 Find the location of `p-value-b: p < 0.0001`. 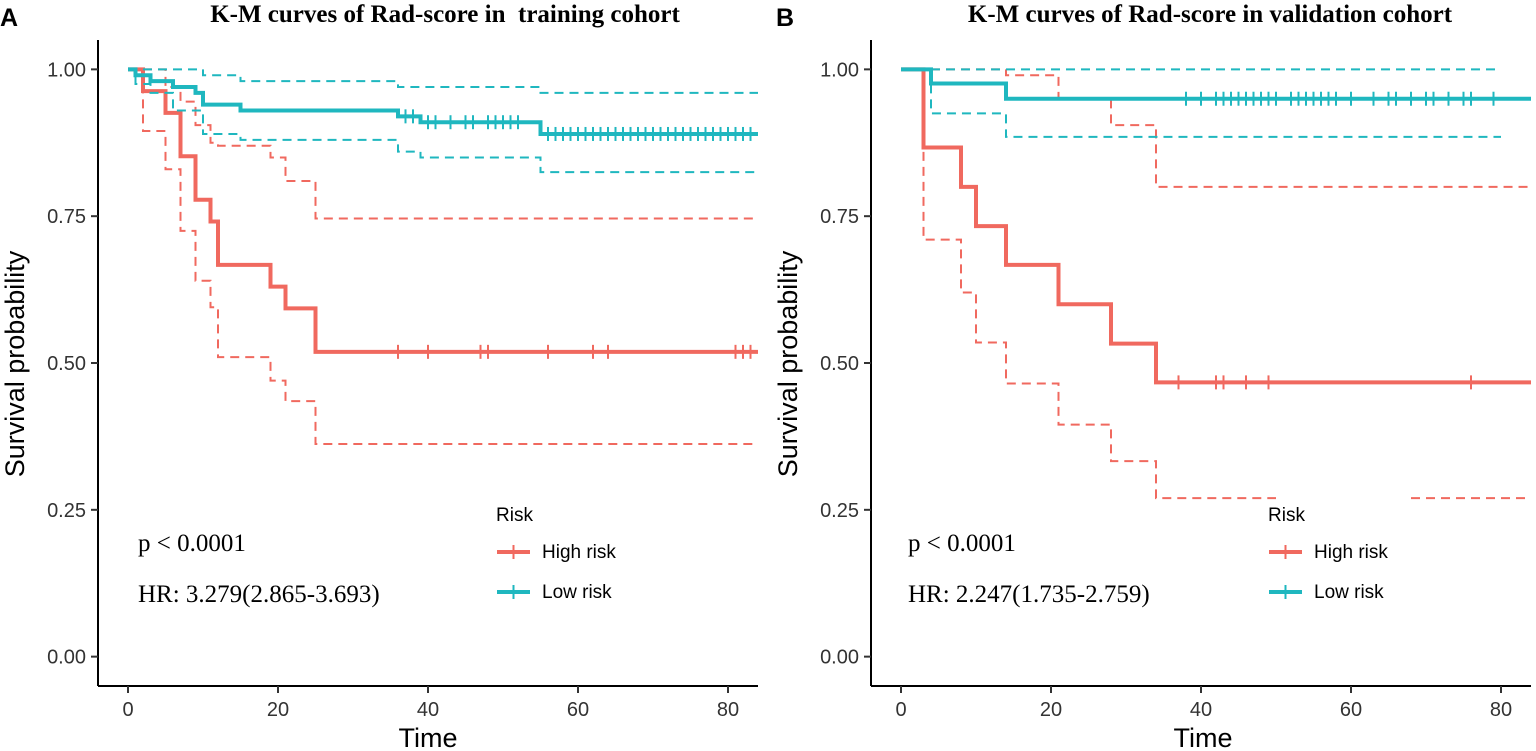

p-value-b: p < 0.0001 is located at coordinates (962, 543).